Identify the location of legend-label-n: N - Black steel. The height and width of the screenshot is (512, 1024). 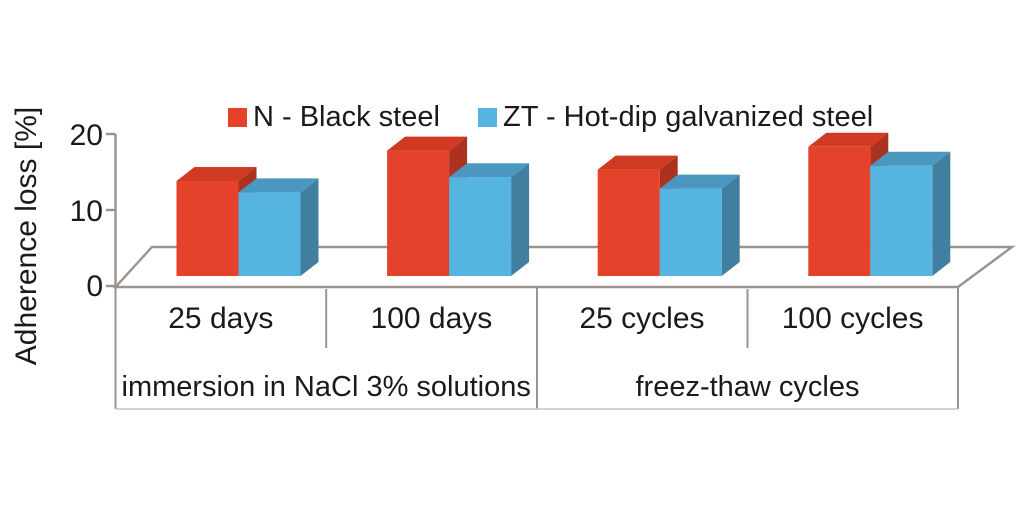
(346, 117).